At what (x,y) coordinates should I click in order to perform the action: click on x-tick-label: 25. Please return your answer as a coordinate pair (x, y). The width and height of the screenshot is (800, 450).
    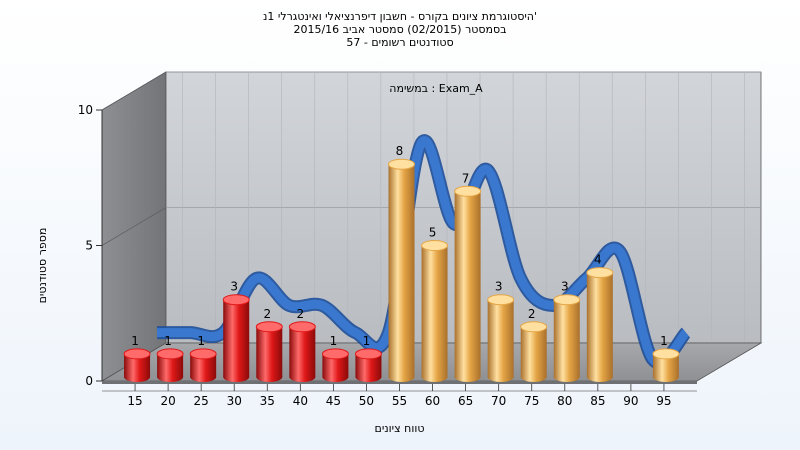
    Looking at the image, I should click on (201, 401).